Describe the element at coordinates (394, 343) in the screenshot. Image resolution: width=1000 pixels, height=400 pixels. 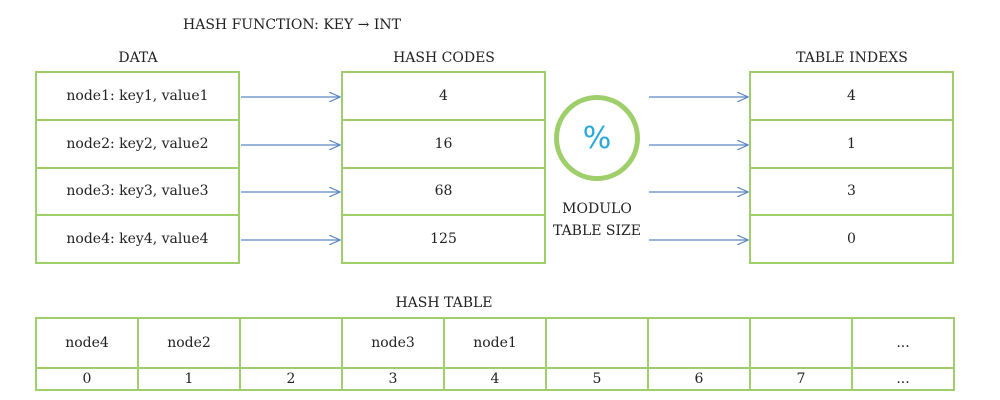
I see `hash-slot-3: node3` at that location.